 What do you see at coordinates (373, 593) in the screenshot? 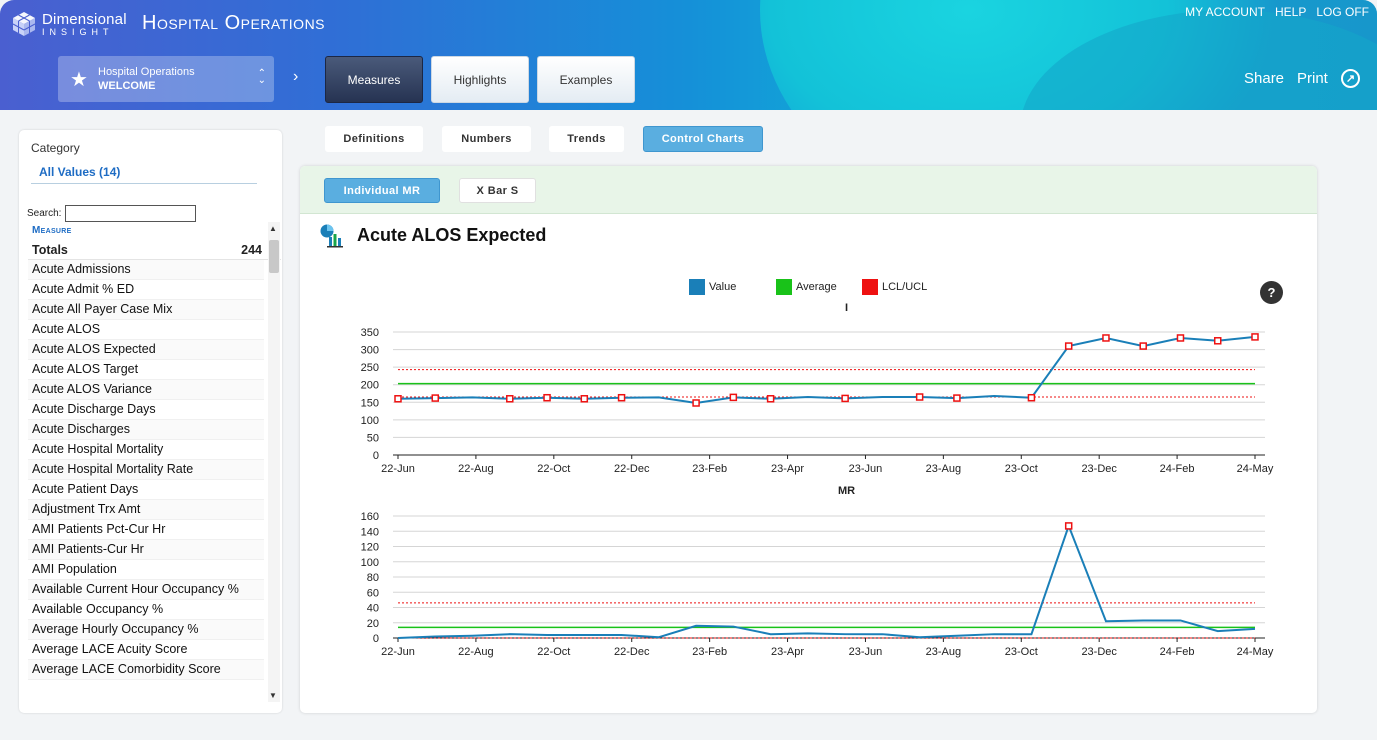
I see `y-tick-label: 60` at bounding box center [373, 593].